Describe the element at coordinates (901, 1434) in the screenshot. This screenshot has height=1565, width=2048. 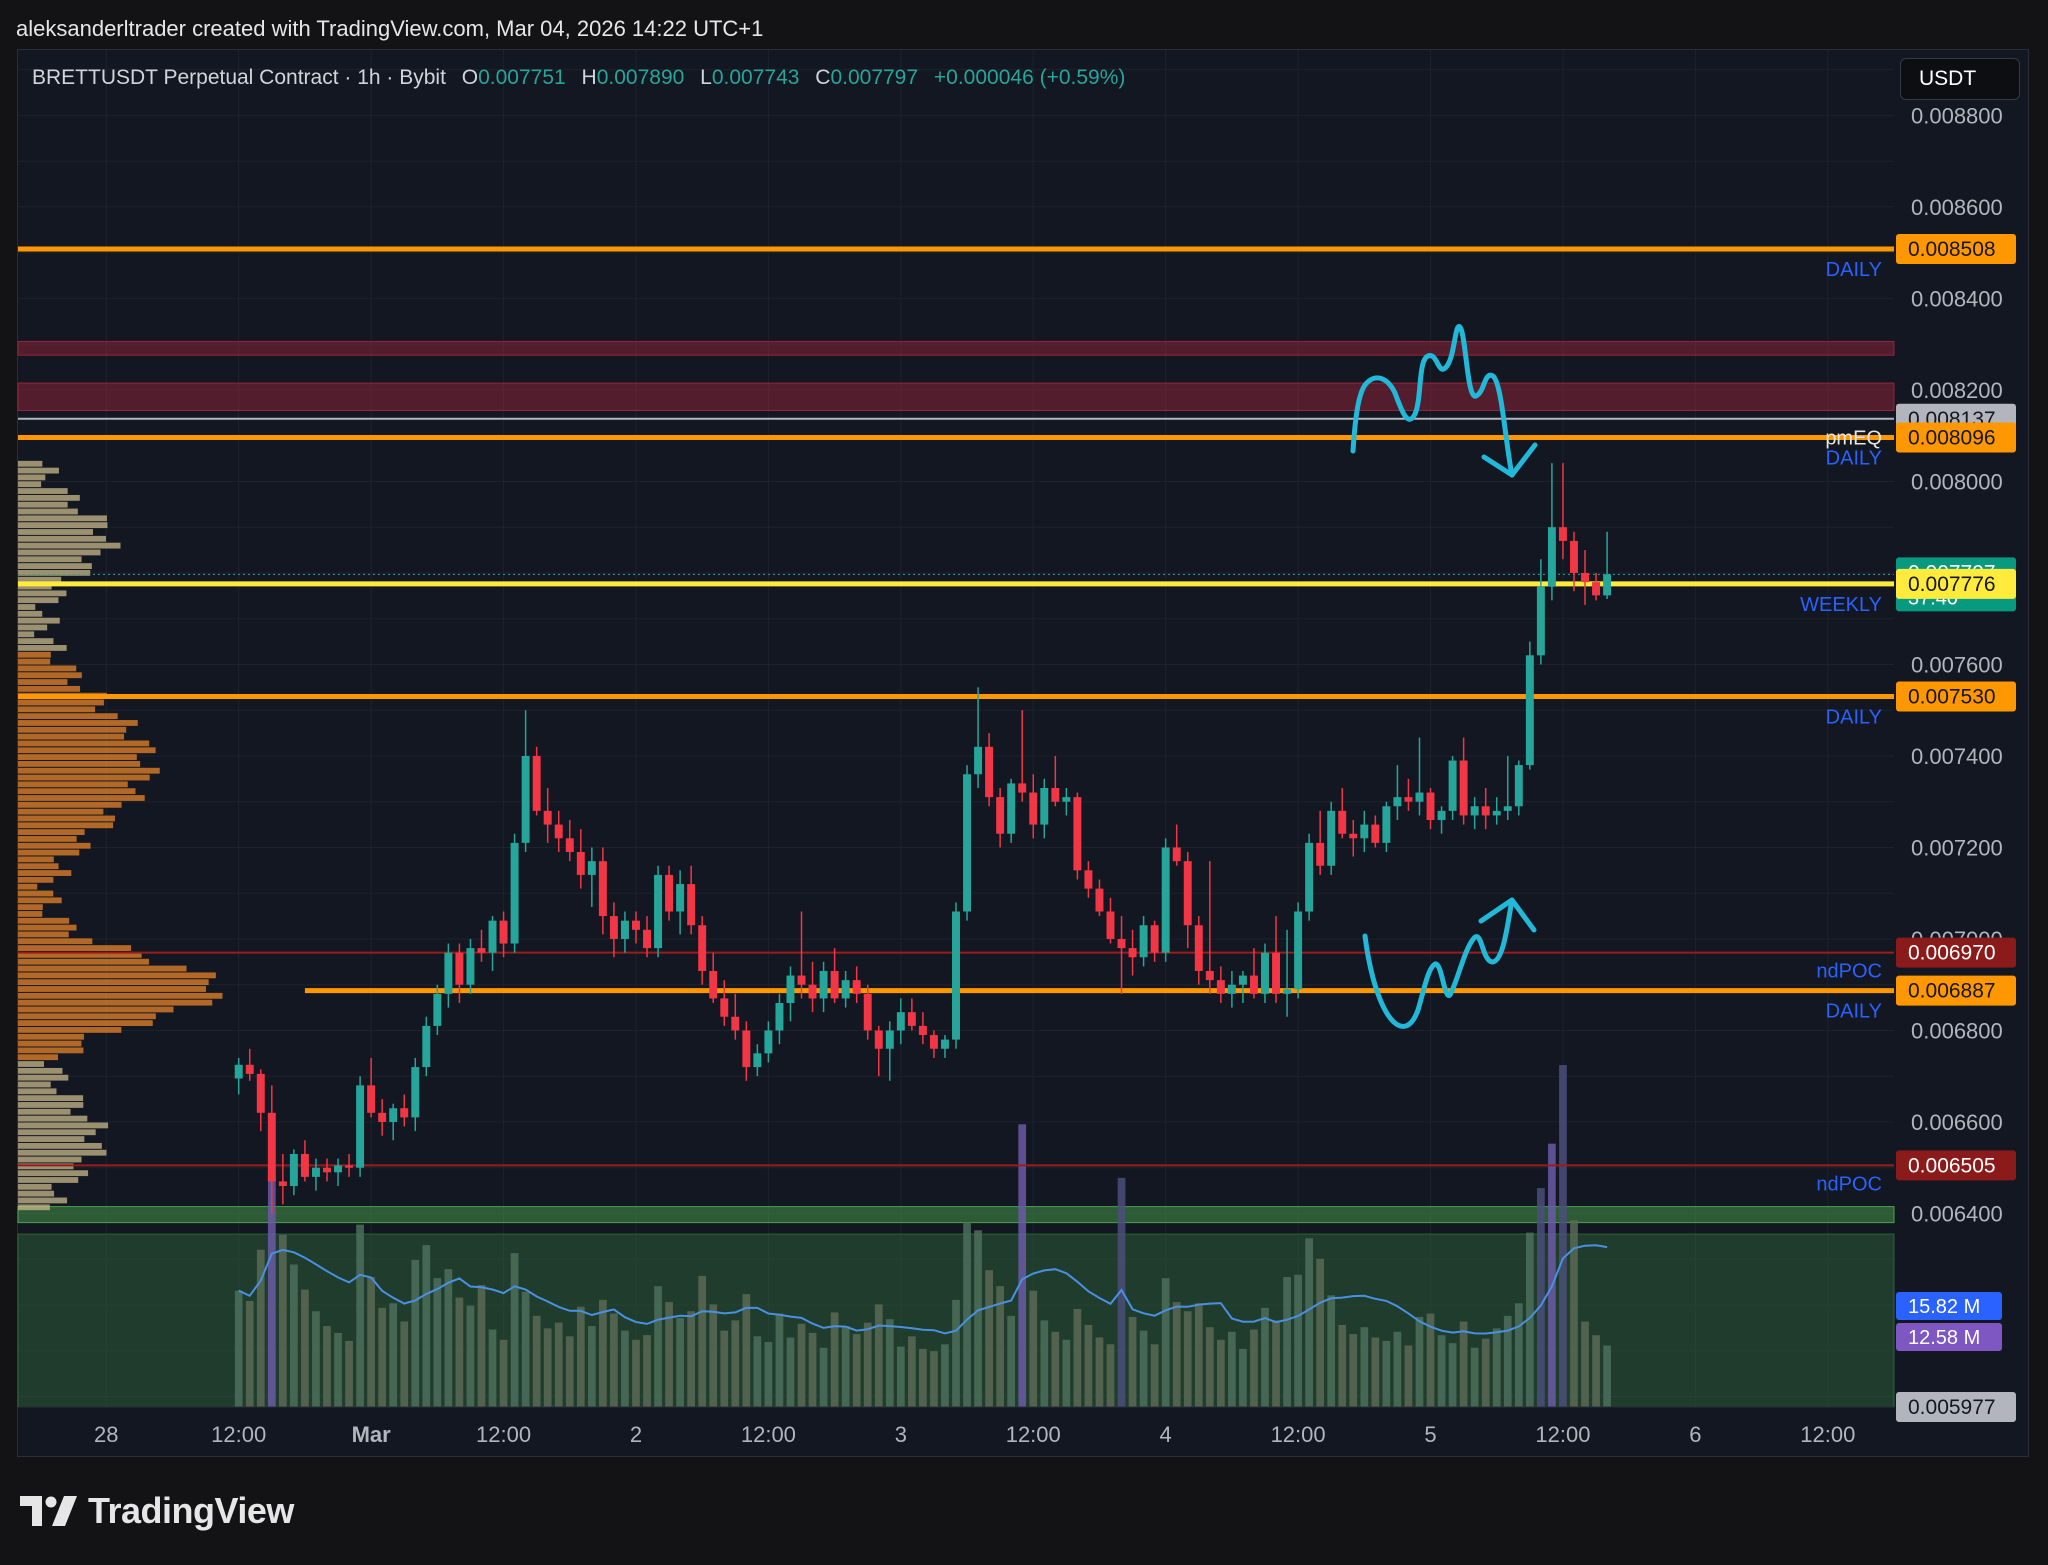
I see `x-axis-tick-label: 3` at that location.